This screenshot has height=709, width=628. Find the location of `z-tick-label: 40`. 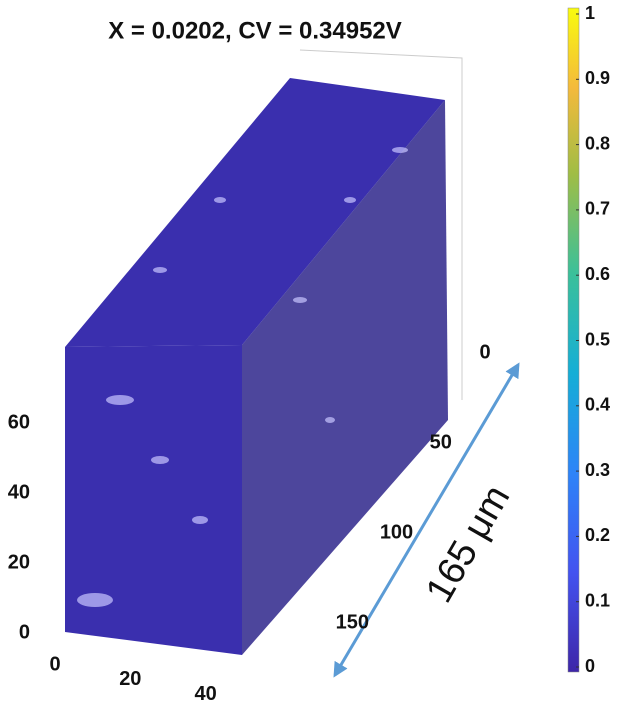

z-tick-label: 40 is located at coordinates (19, 492).